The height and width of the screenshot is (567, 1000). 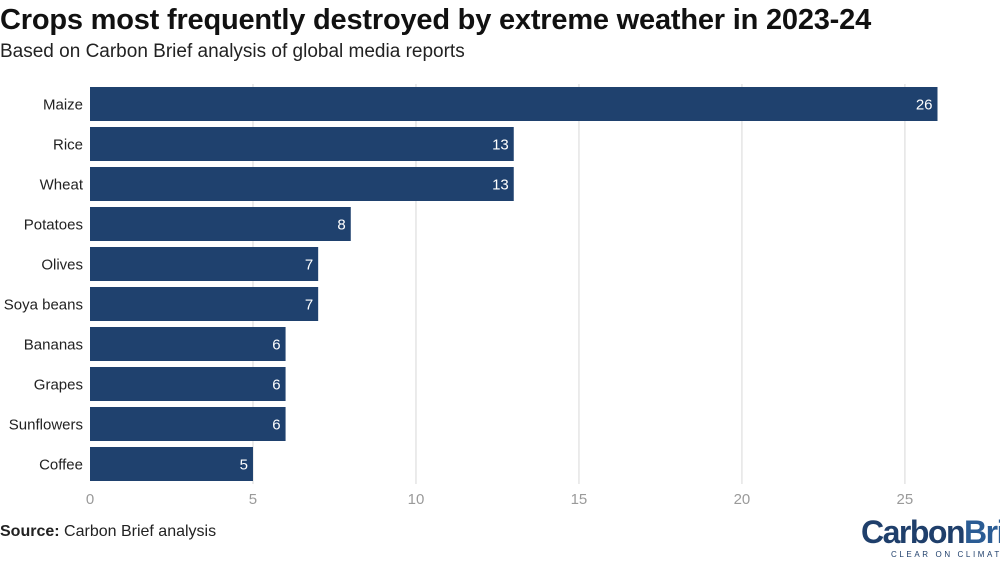 What do you see at coordinates (253, 499) in the screenshot?
I see `x-tick-label: 5` at bounding box center [253, 499].